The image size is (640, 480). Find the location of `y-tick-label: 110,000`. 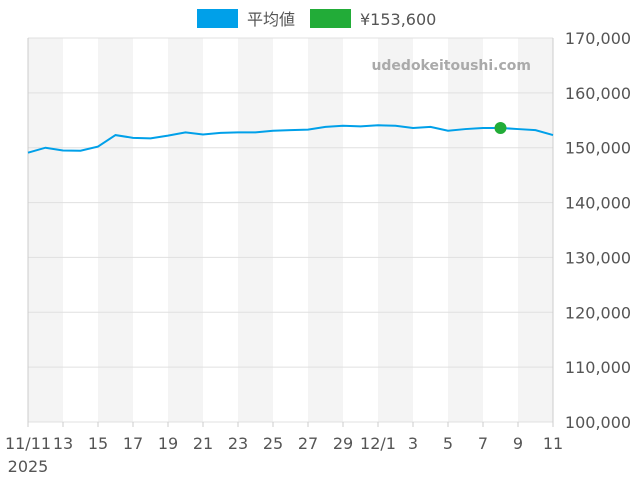

y-tick-label: 110,000 is located at coordinates (598, 367).